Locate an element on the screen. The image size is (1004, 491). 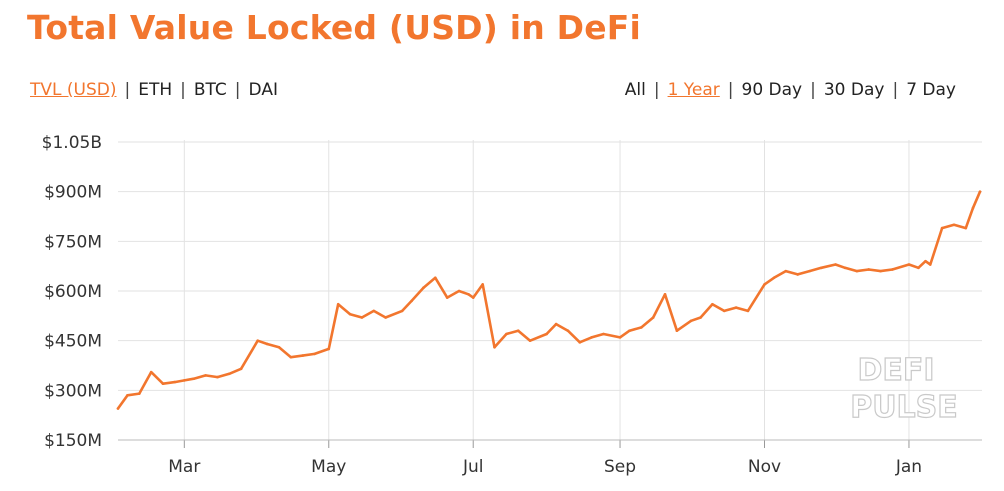
y-tick-label: $300M is located at coordinates (73, 391).